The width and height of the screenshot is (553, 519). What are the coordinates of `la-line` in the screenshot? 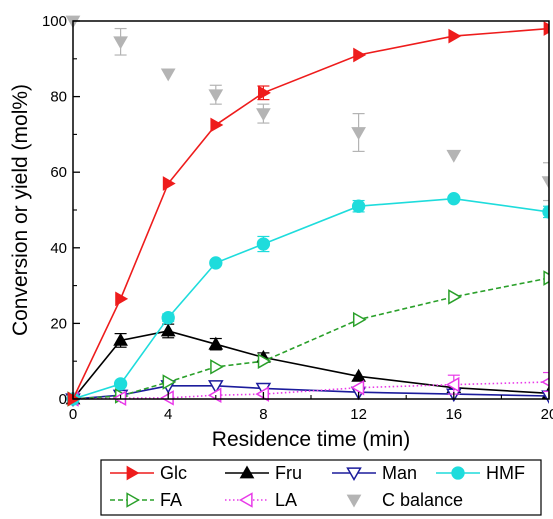 It's located at (310, 390).